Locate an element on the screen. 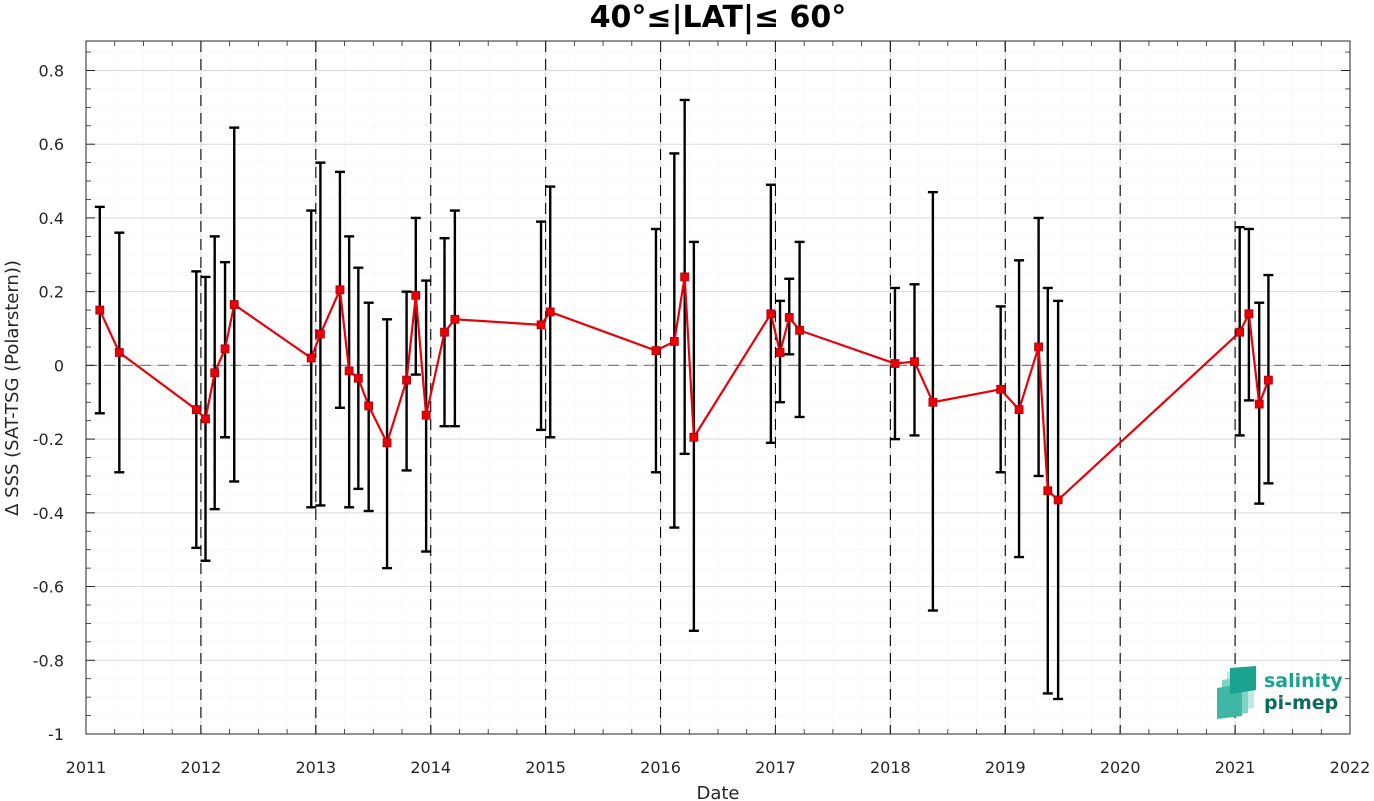  y-tick-label: -1 is located at coordinates (56, 734).